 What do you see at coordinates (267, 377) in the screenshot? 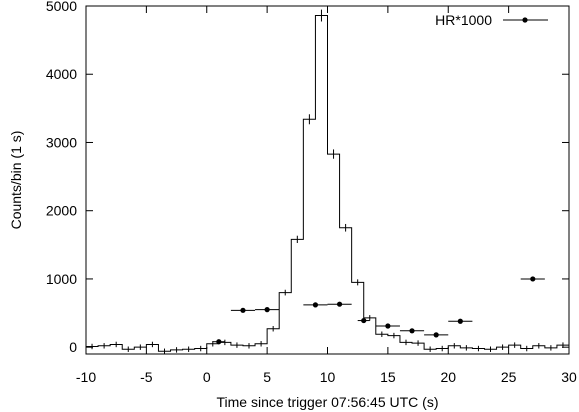
I see `x-tick-label: 5` at bounding box center [267, 377].